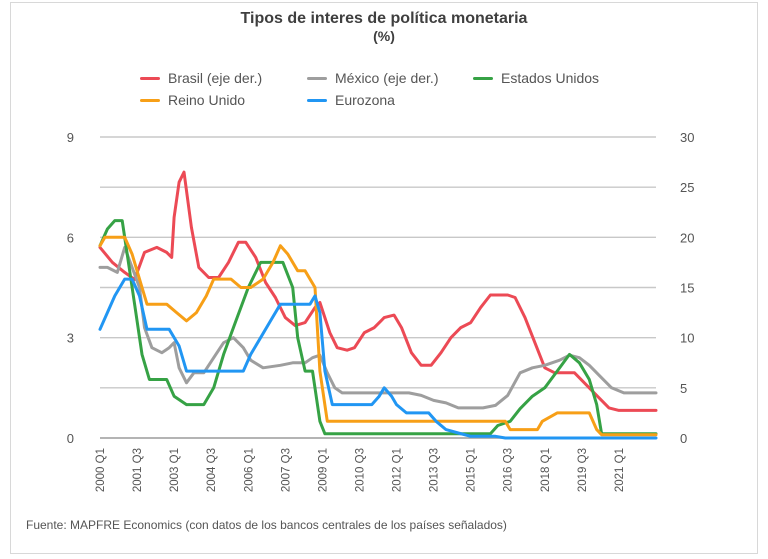 The width and height of the screenshot is (768, 559). I want to click on x-tick-label: 2006 Q1, so click(249, 470).